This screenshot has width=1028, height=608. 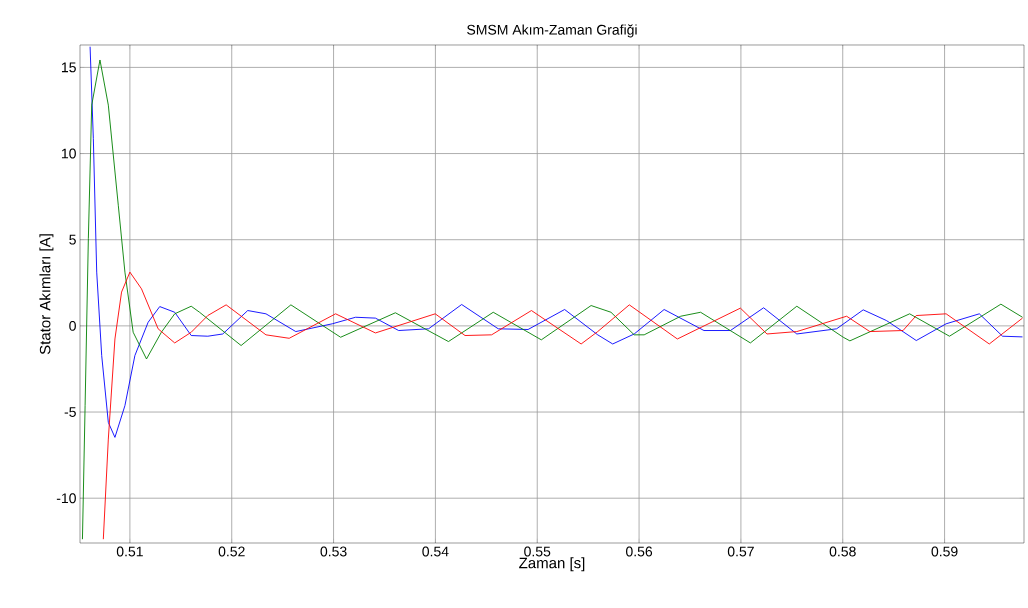 What do you see at coordinates (537, 551) in the screenshot?
I see `x-tick-label: 0.55` at bounding box center [537, 551].